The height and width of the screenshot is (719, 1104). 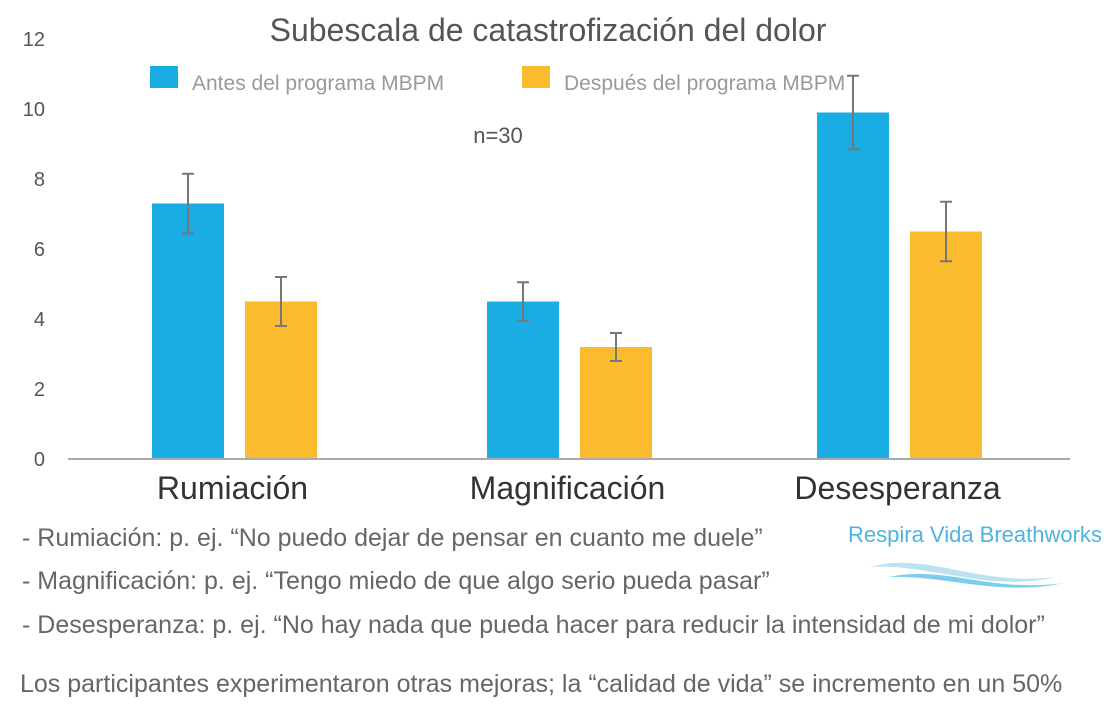 What do you see at coordinates (39, 250) in the screenshot?
I see `y-tick-label: 6` at bounding box center [39, 250].